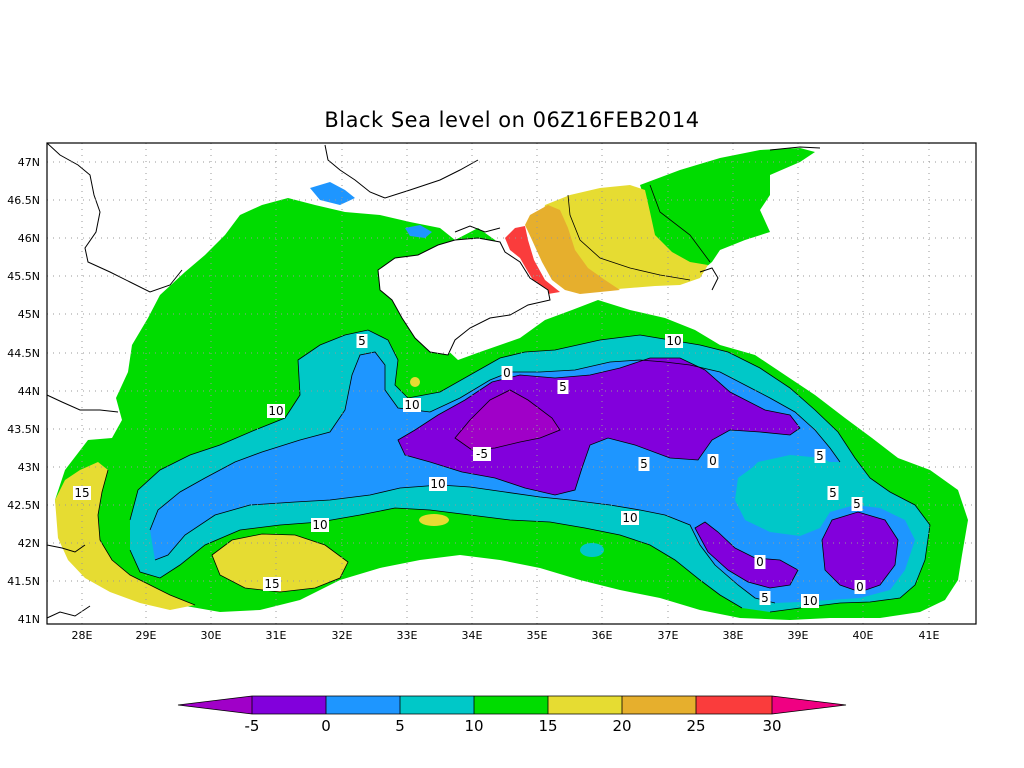 Image resolution: width=1024 pixels, height=768 pixels. Describe the element at coordinates (28, 391) in the screenshot. I see `lat-label-44: 44N` at that location.